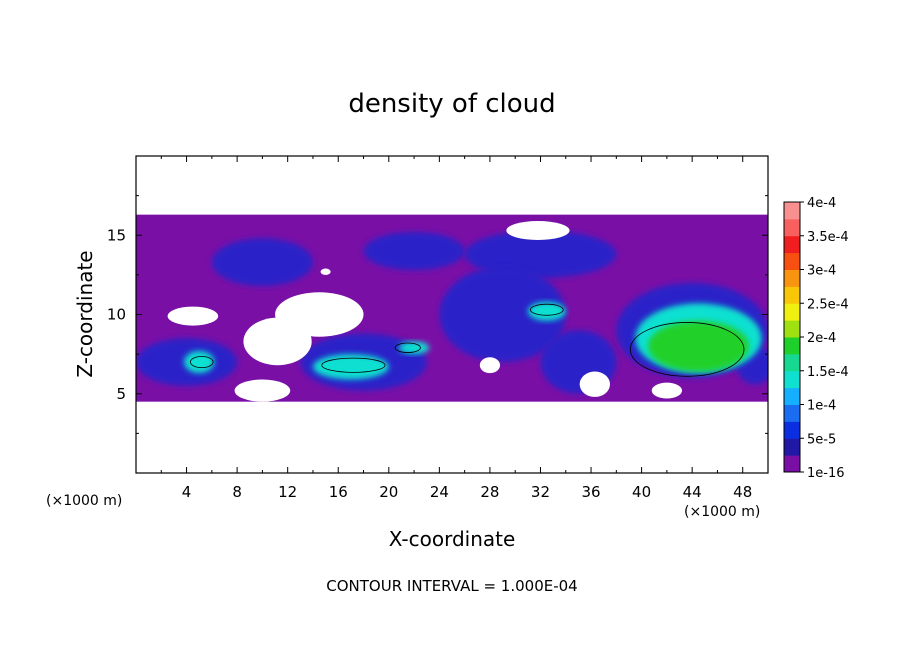 Image resolution: width=904 pixels, height=658 pixels. Describe the element at coordinates (826, 473) in the screenshot. I see `colorbar-label-0: 1e-16` at that location.